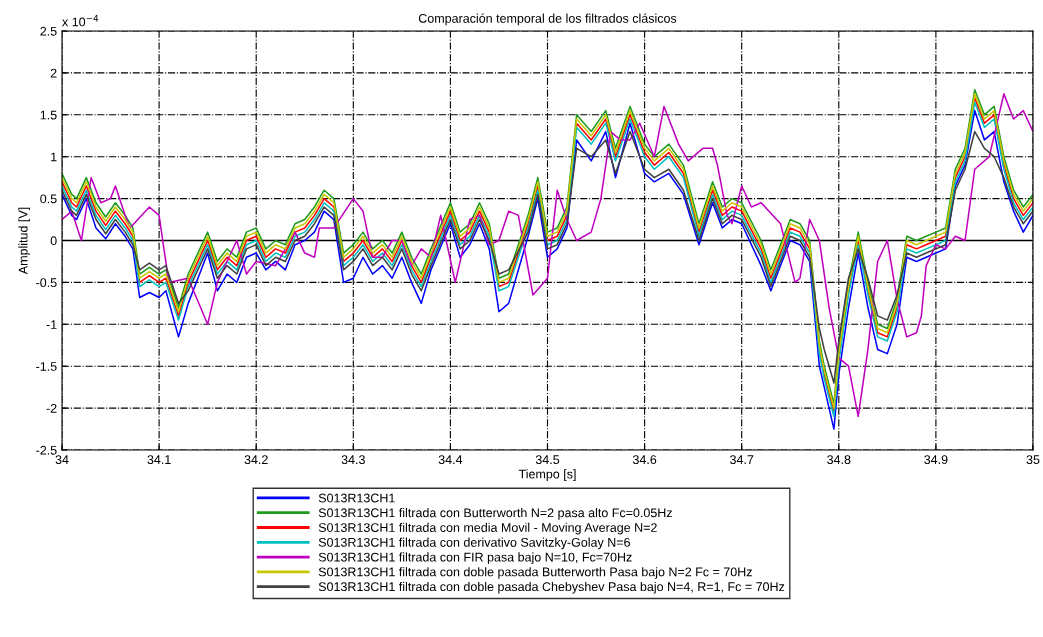 The width and height of the screenshot is (1043, 637). I want to click on chart-title: Comparación temporal de los filtrados clásicos, so click(547, 19).